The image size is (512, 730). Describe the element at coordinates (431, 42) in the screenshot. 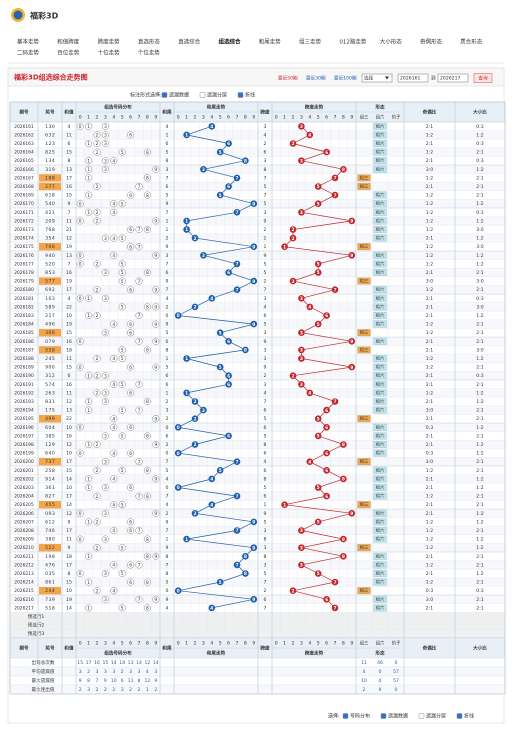

I see `nav-link: 奇偶形态` at that location.